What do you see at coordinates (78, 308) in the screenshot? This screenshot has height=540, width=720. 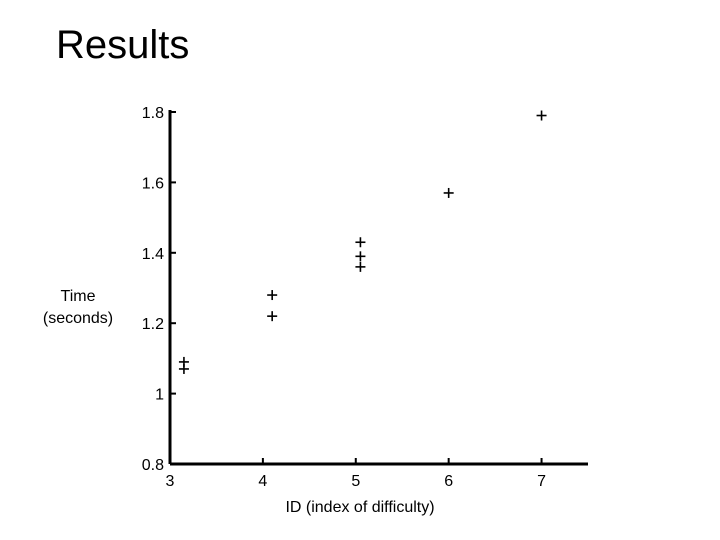 I see `y-axis-label: Time (seconds)` at bounding box center [78, 308].